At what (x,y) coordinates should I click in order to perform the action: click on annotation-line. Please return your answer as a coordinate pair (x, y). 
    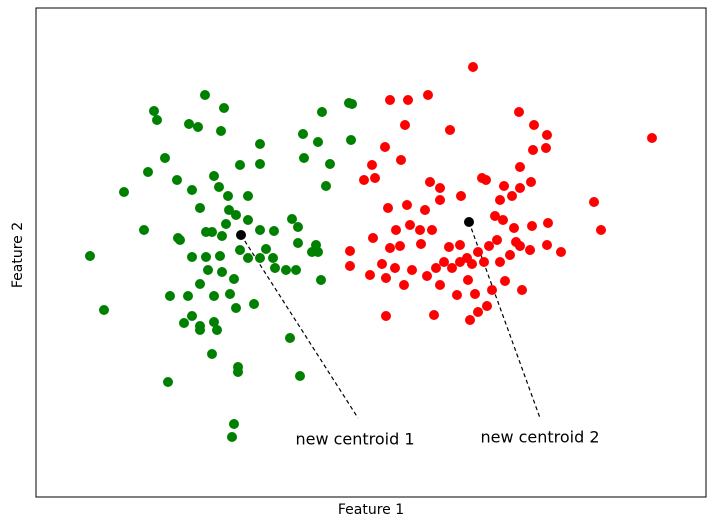
    Looking at the image, I should click on (299, 326).